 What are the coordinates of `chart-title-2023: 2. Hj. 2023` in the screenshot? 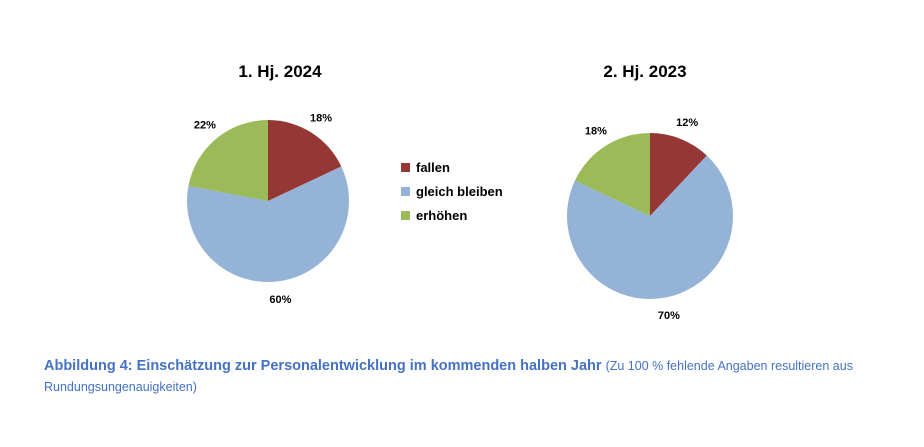 It's located at (644, 71).